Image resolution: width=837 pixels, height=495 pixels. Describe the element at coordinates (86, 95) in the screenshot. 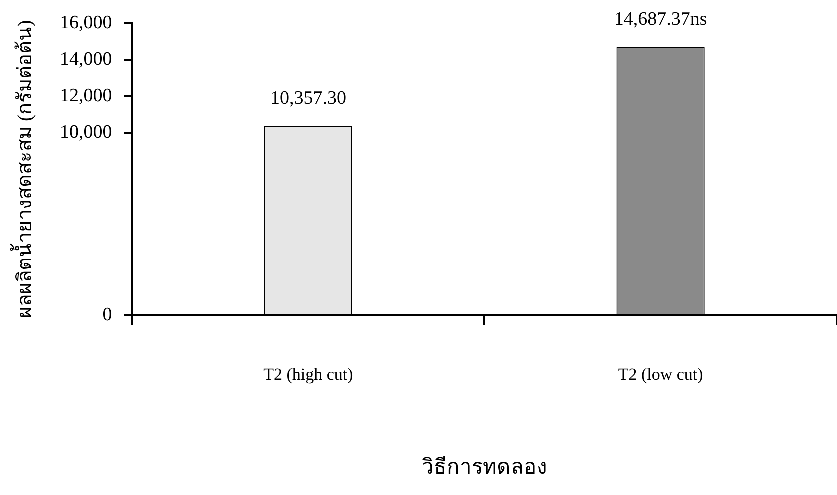

I see `y-tick-label: 12,000` at that location.